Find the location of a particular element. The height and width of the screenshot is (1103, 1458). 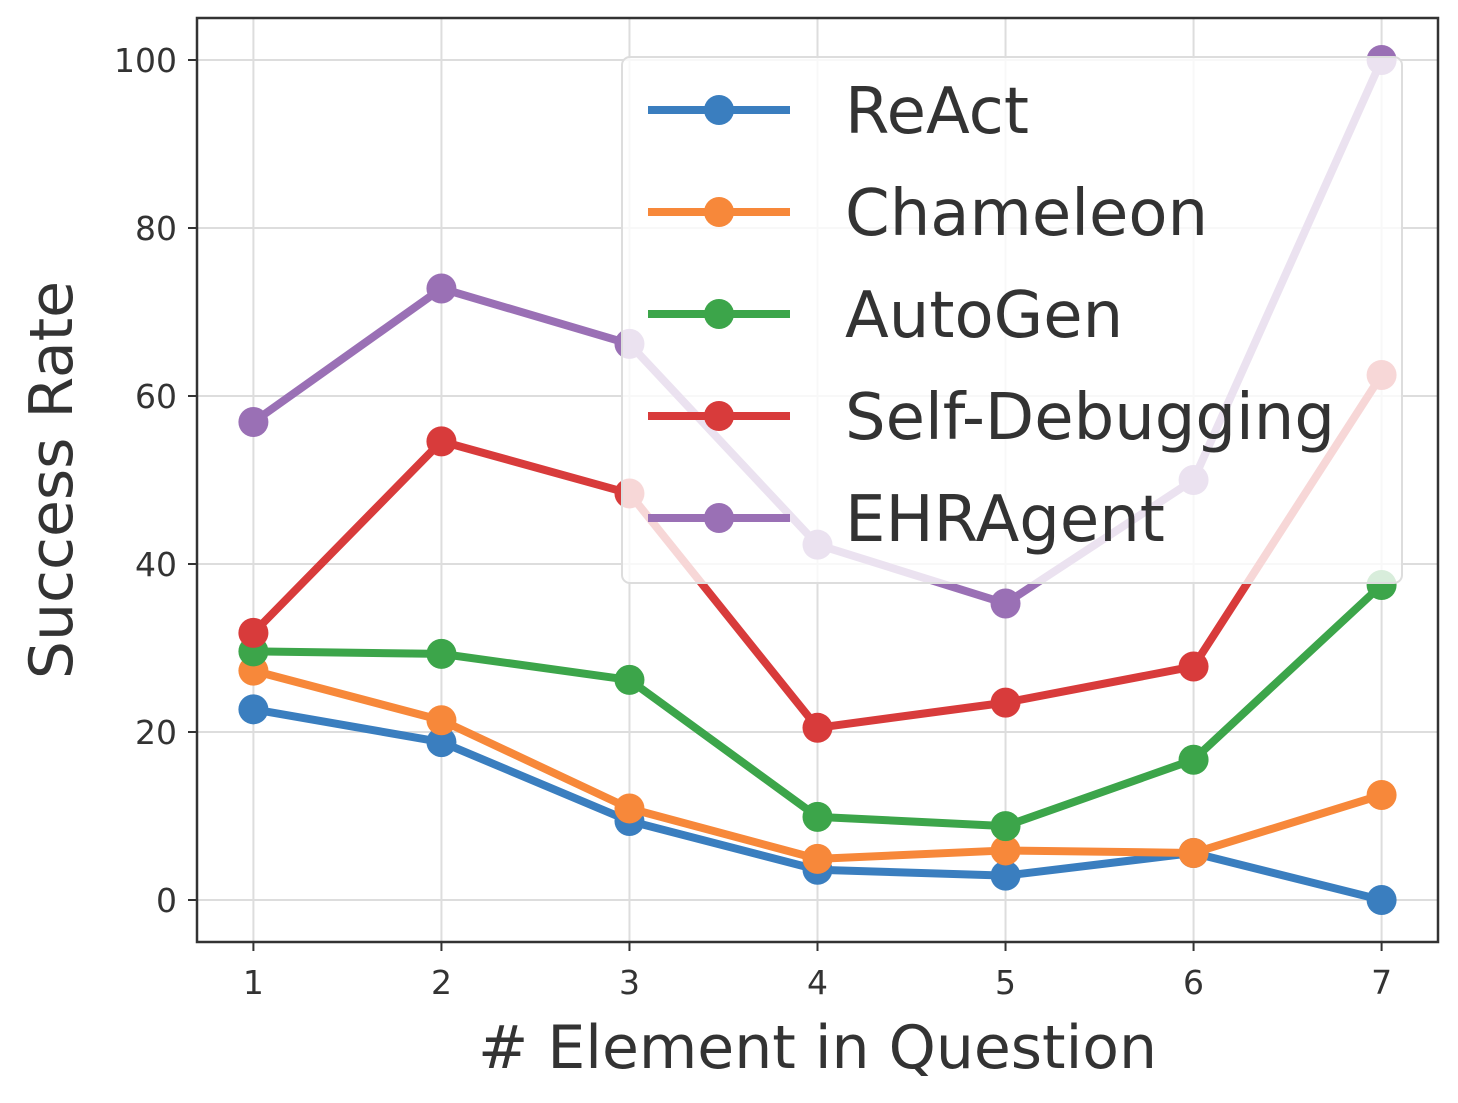

legend-item-chameleon: Chameleon is located at coordinates (928, 214).